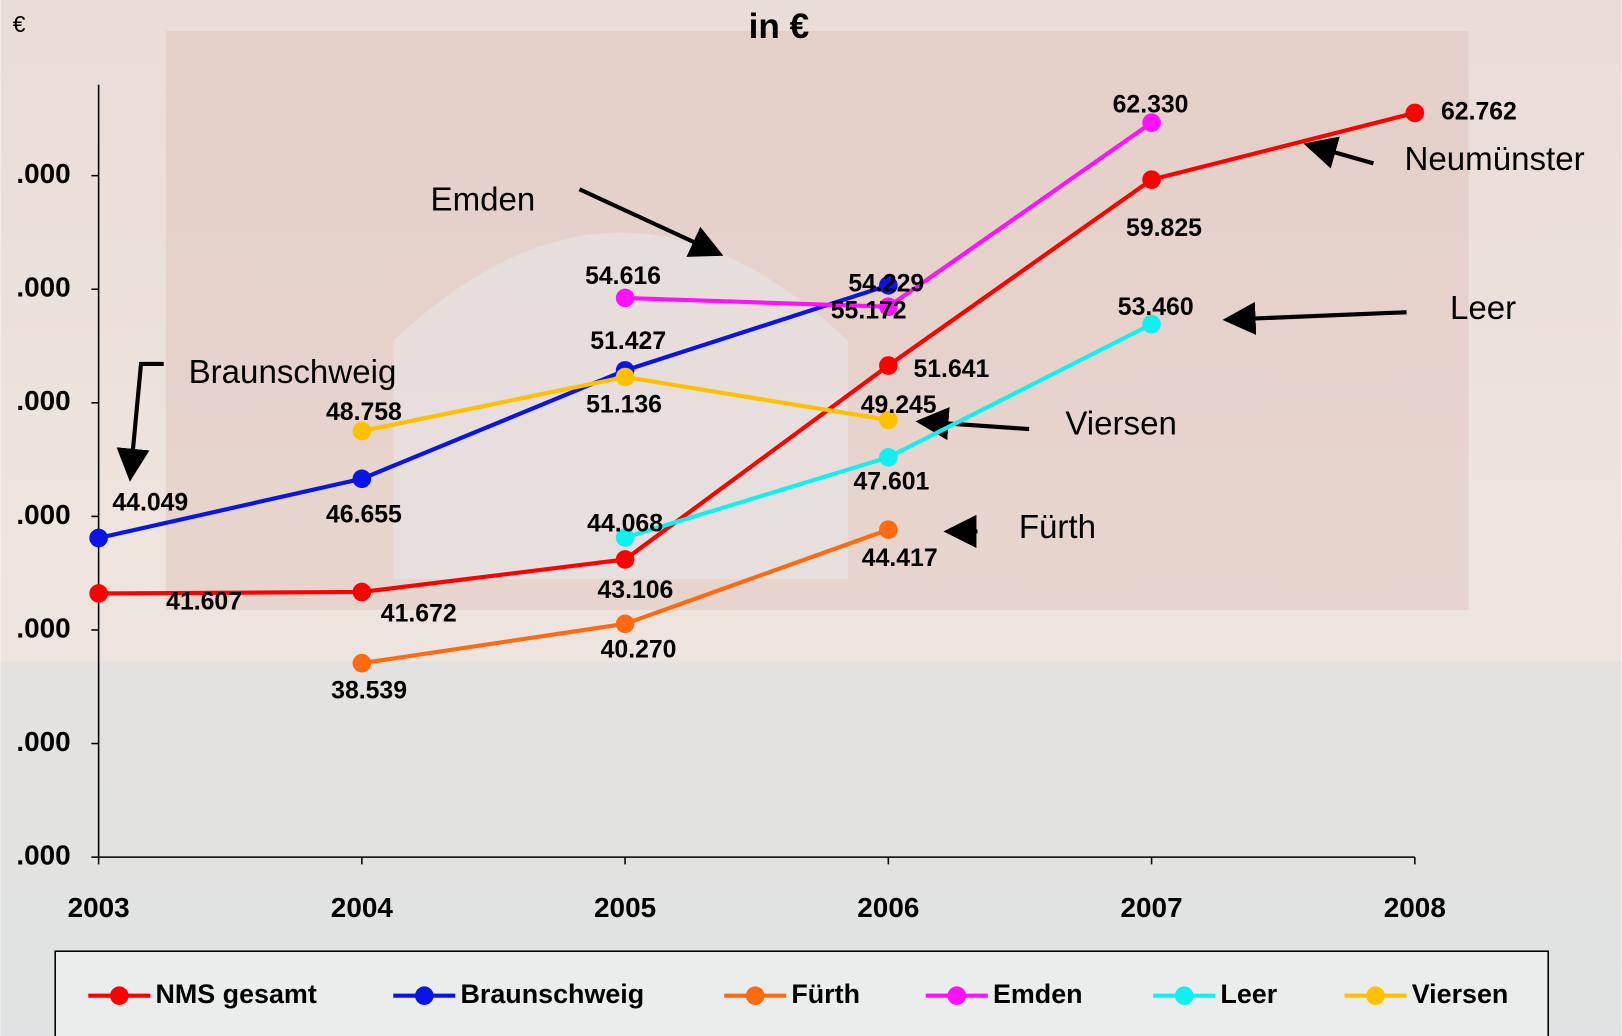  Describe the element at coordinates (900, 558) in the screenshot. I see `data-label: 44.417` at that location.